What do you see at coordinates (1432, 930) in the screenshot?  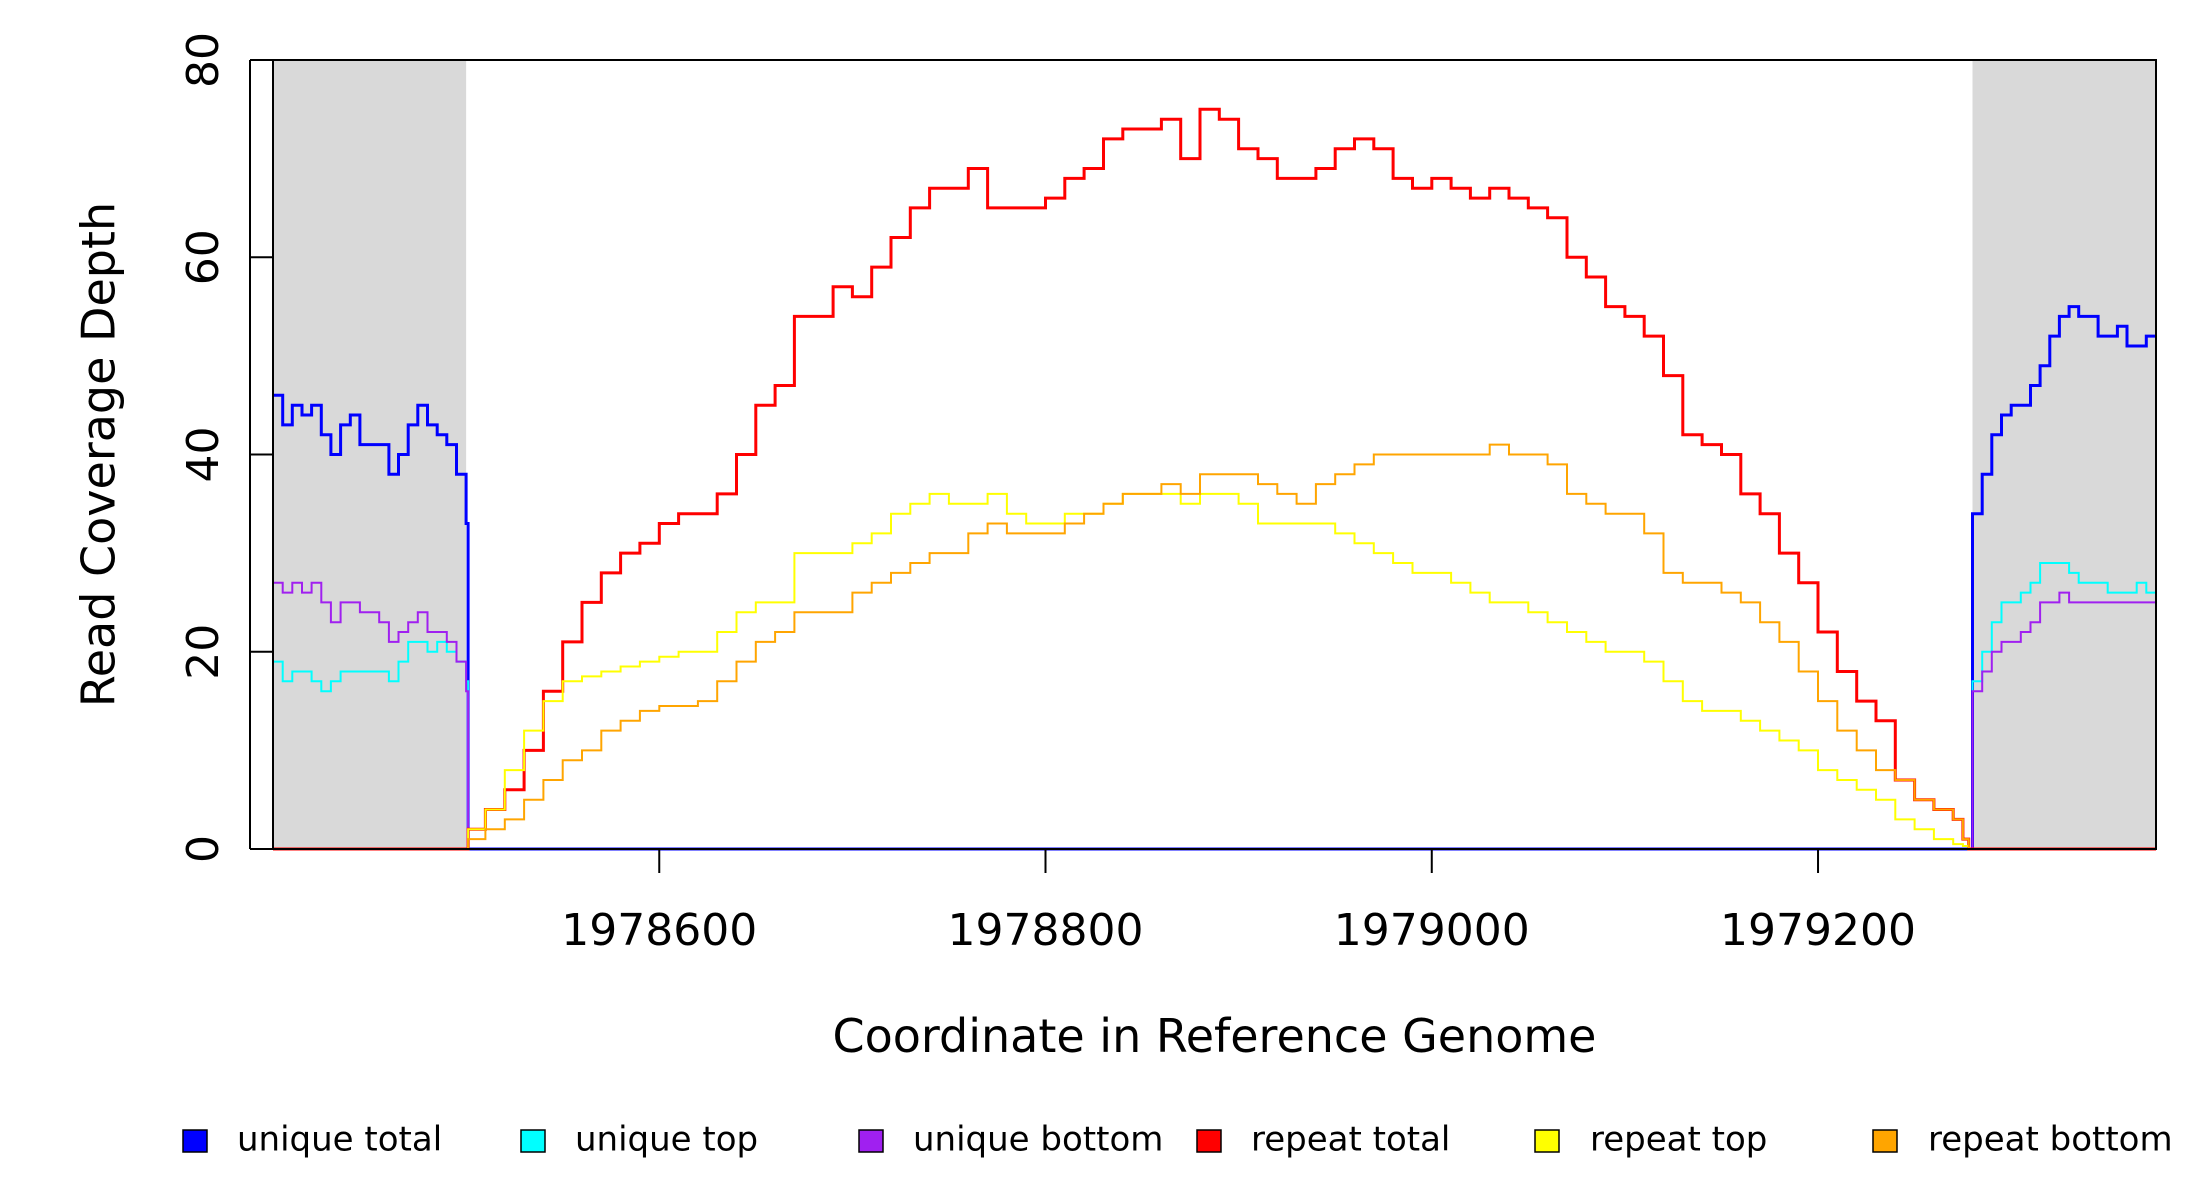 I see `x-tick-label: 1979000` at bounding box center [1432, 930].